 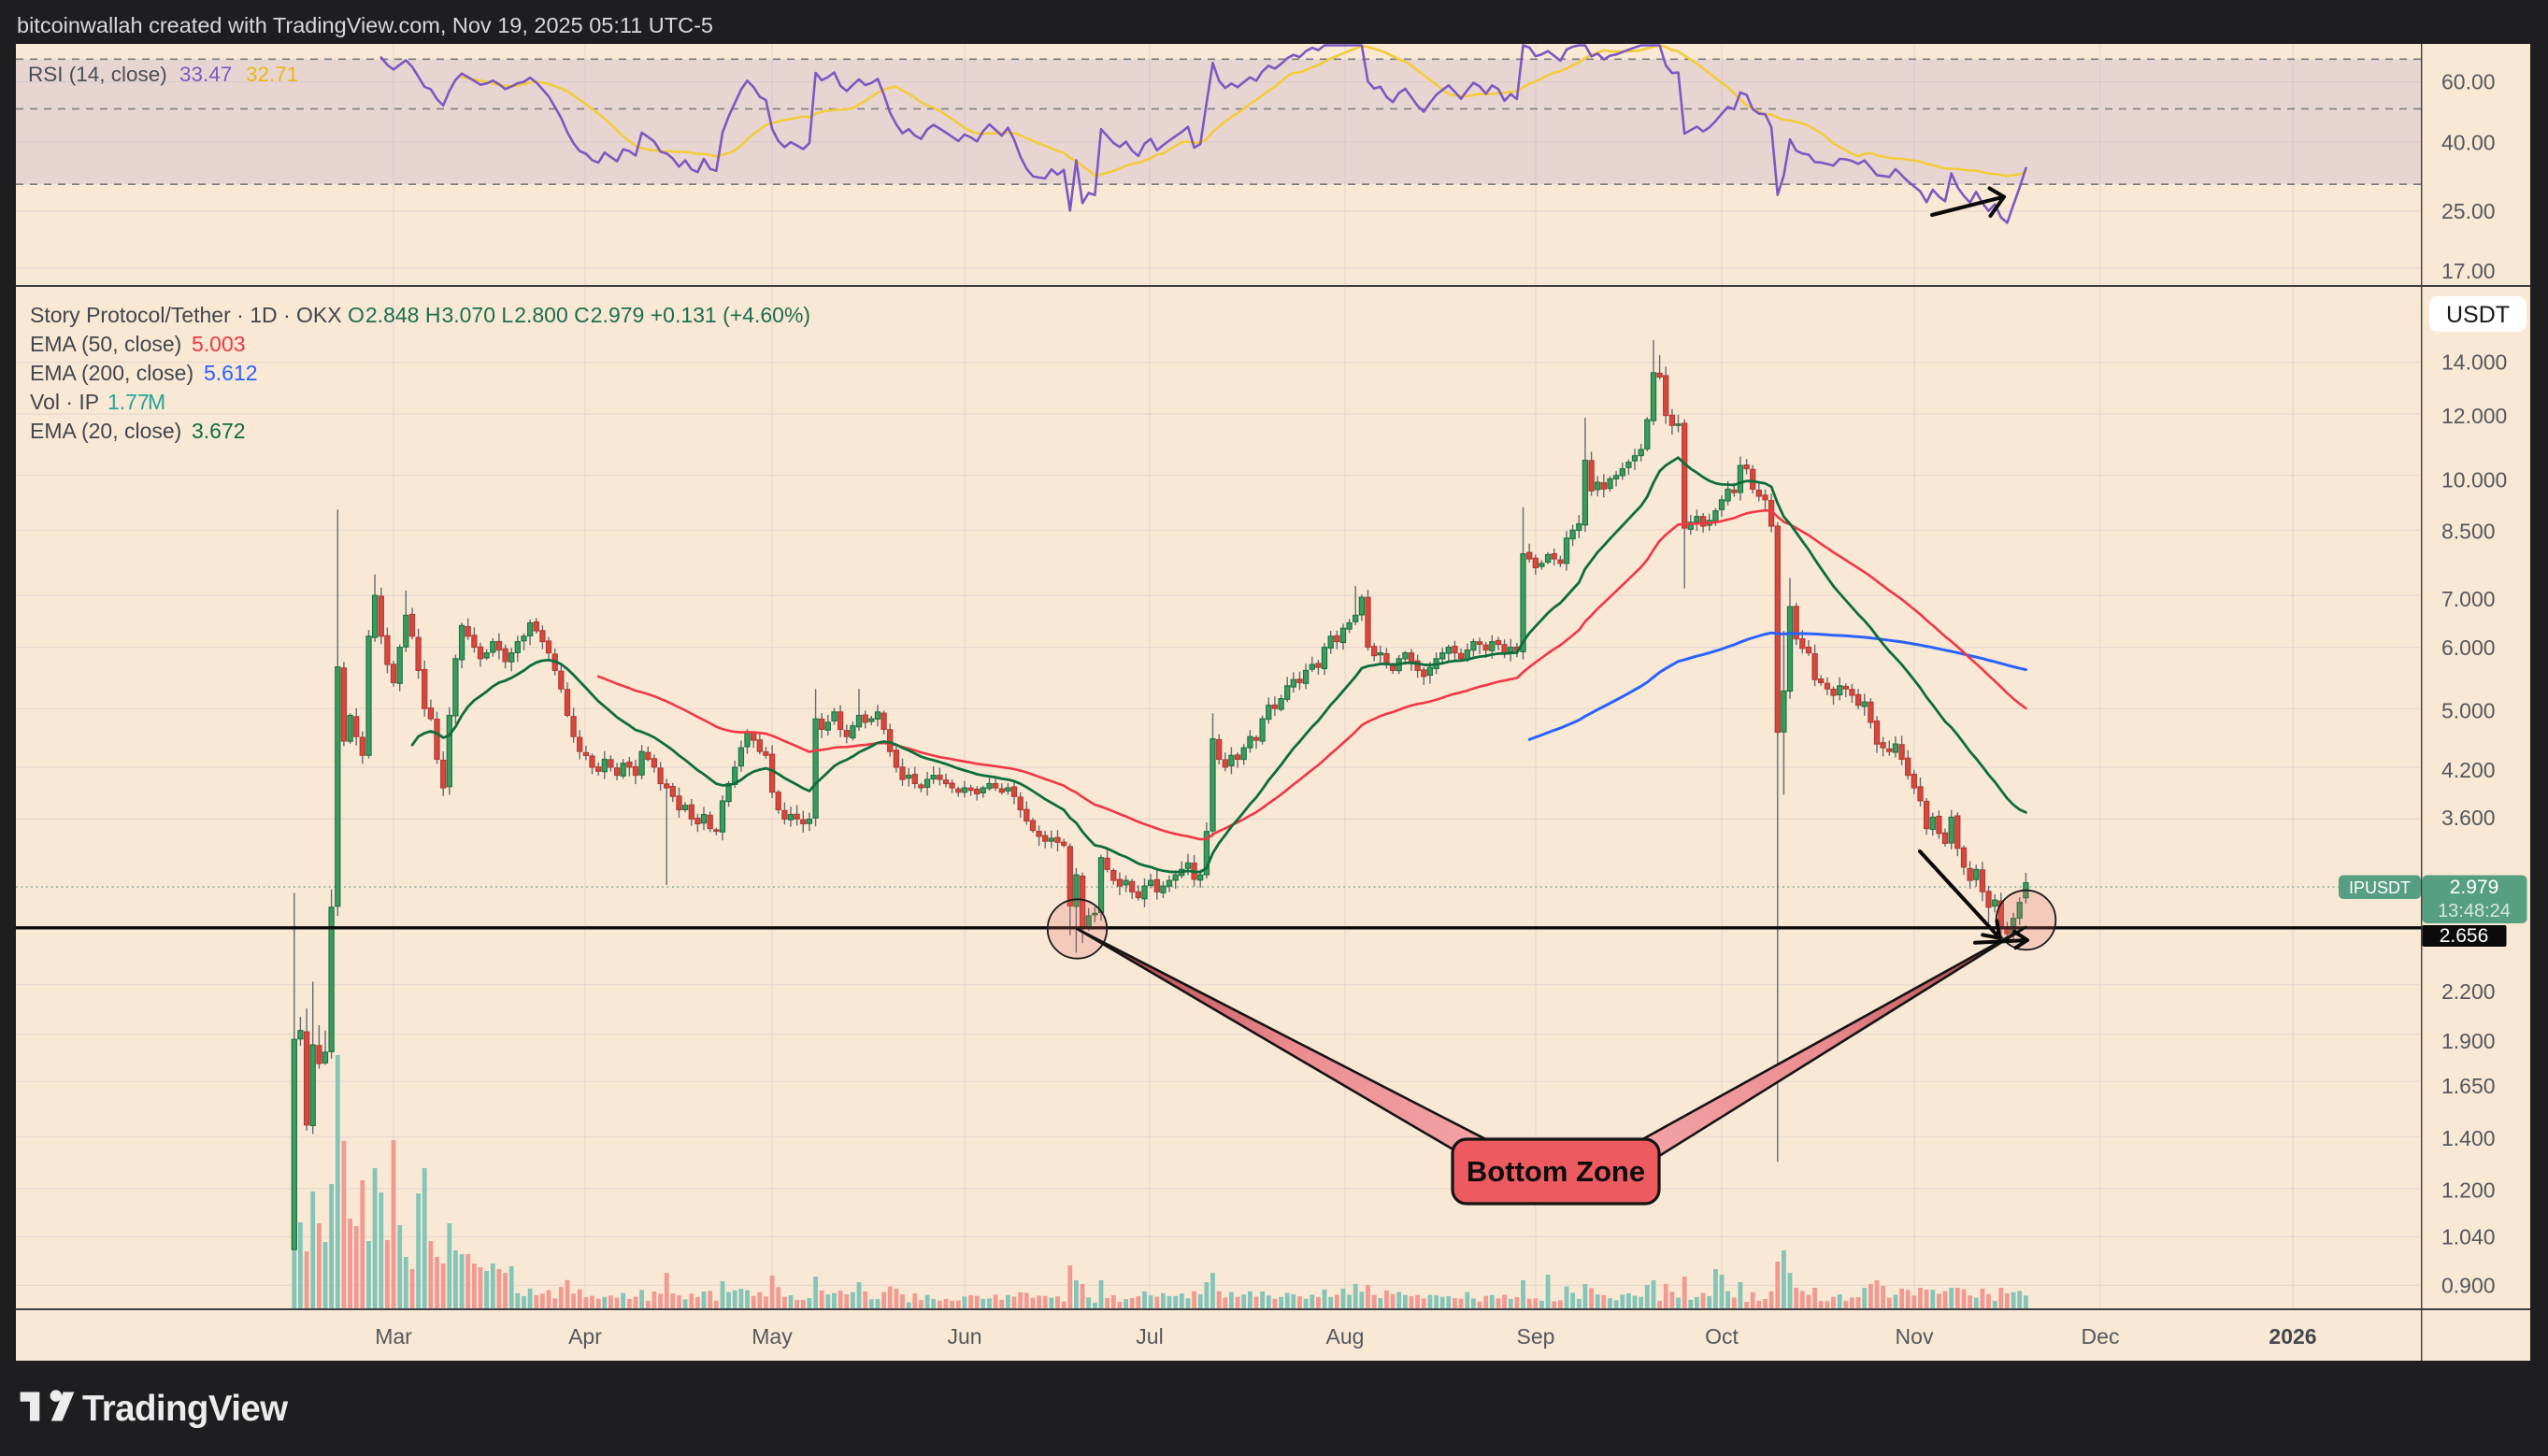 What do you see at coordinates (2469, 770) in the screenshot?
I see `svg-text: 4.200` at bounding box center [2469, 770].